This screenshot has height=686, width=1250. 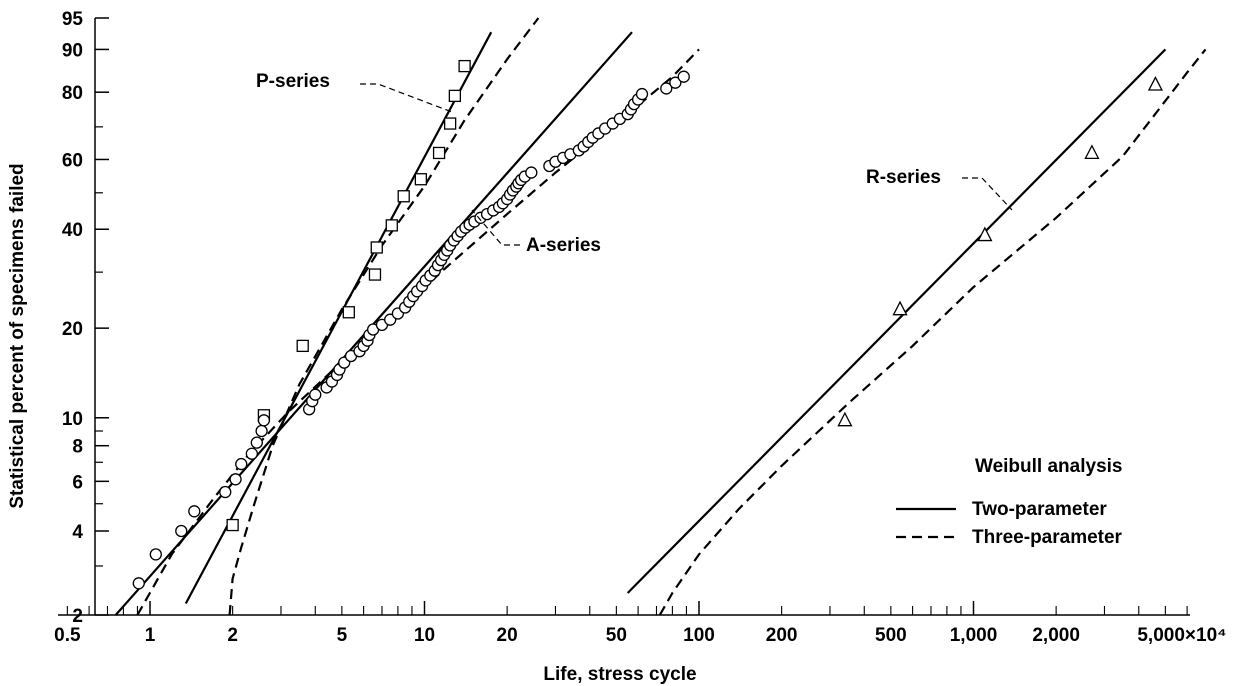 I want to click on x-tick-label: 1, so click(x=150, y=635).